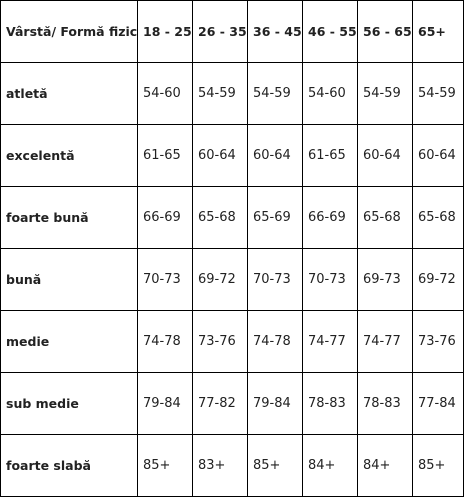 This screenshot has width=464, height=503. What do you see at coordinates (69, 341) in the screenshot?
I see `row-label: medie` at bounding box center [69, 341].